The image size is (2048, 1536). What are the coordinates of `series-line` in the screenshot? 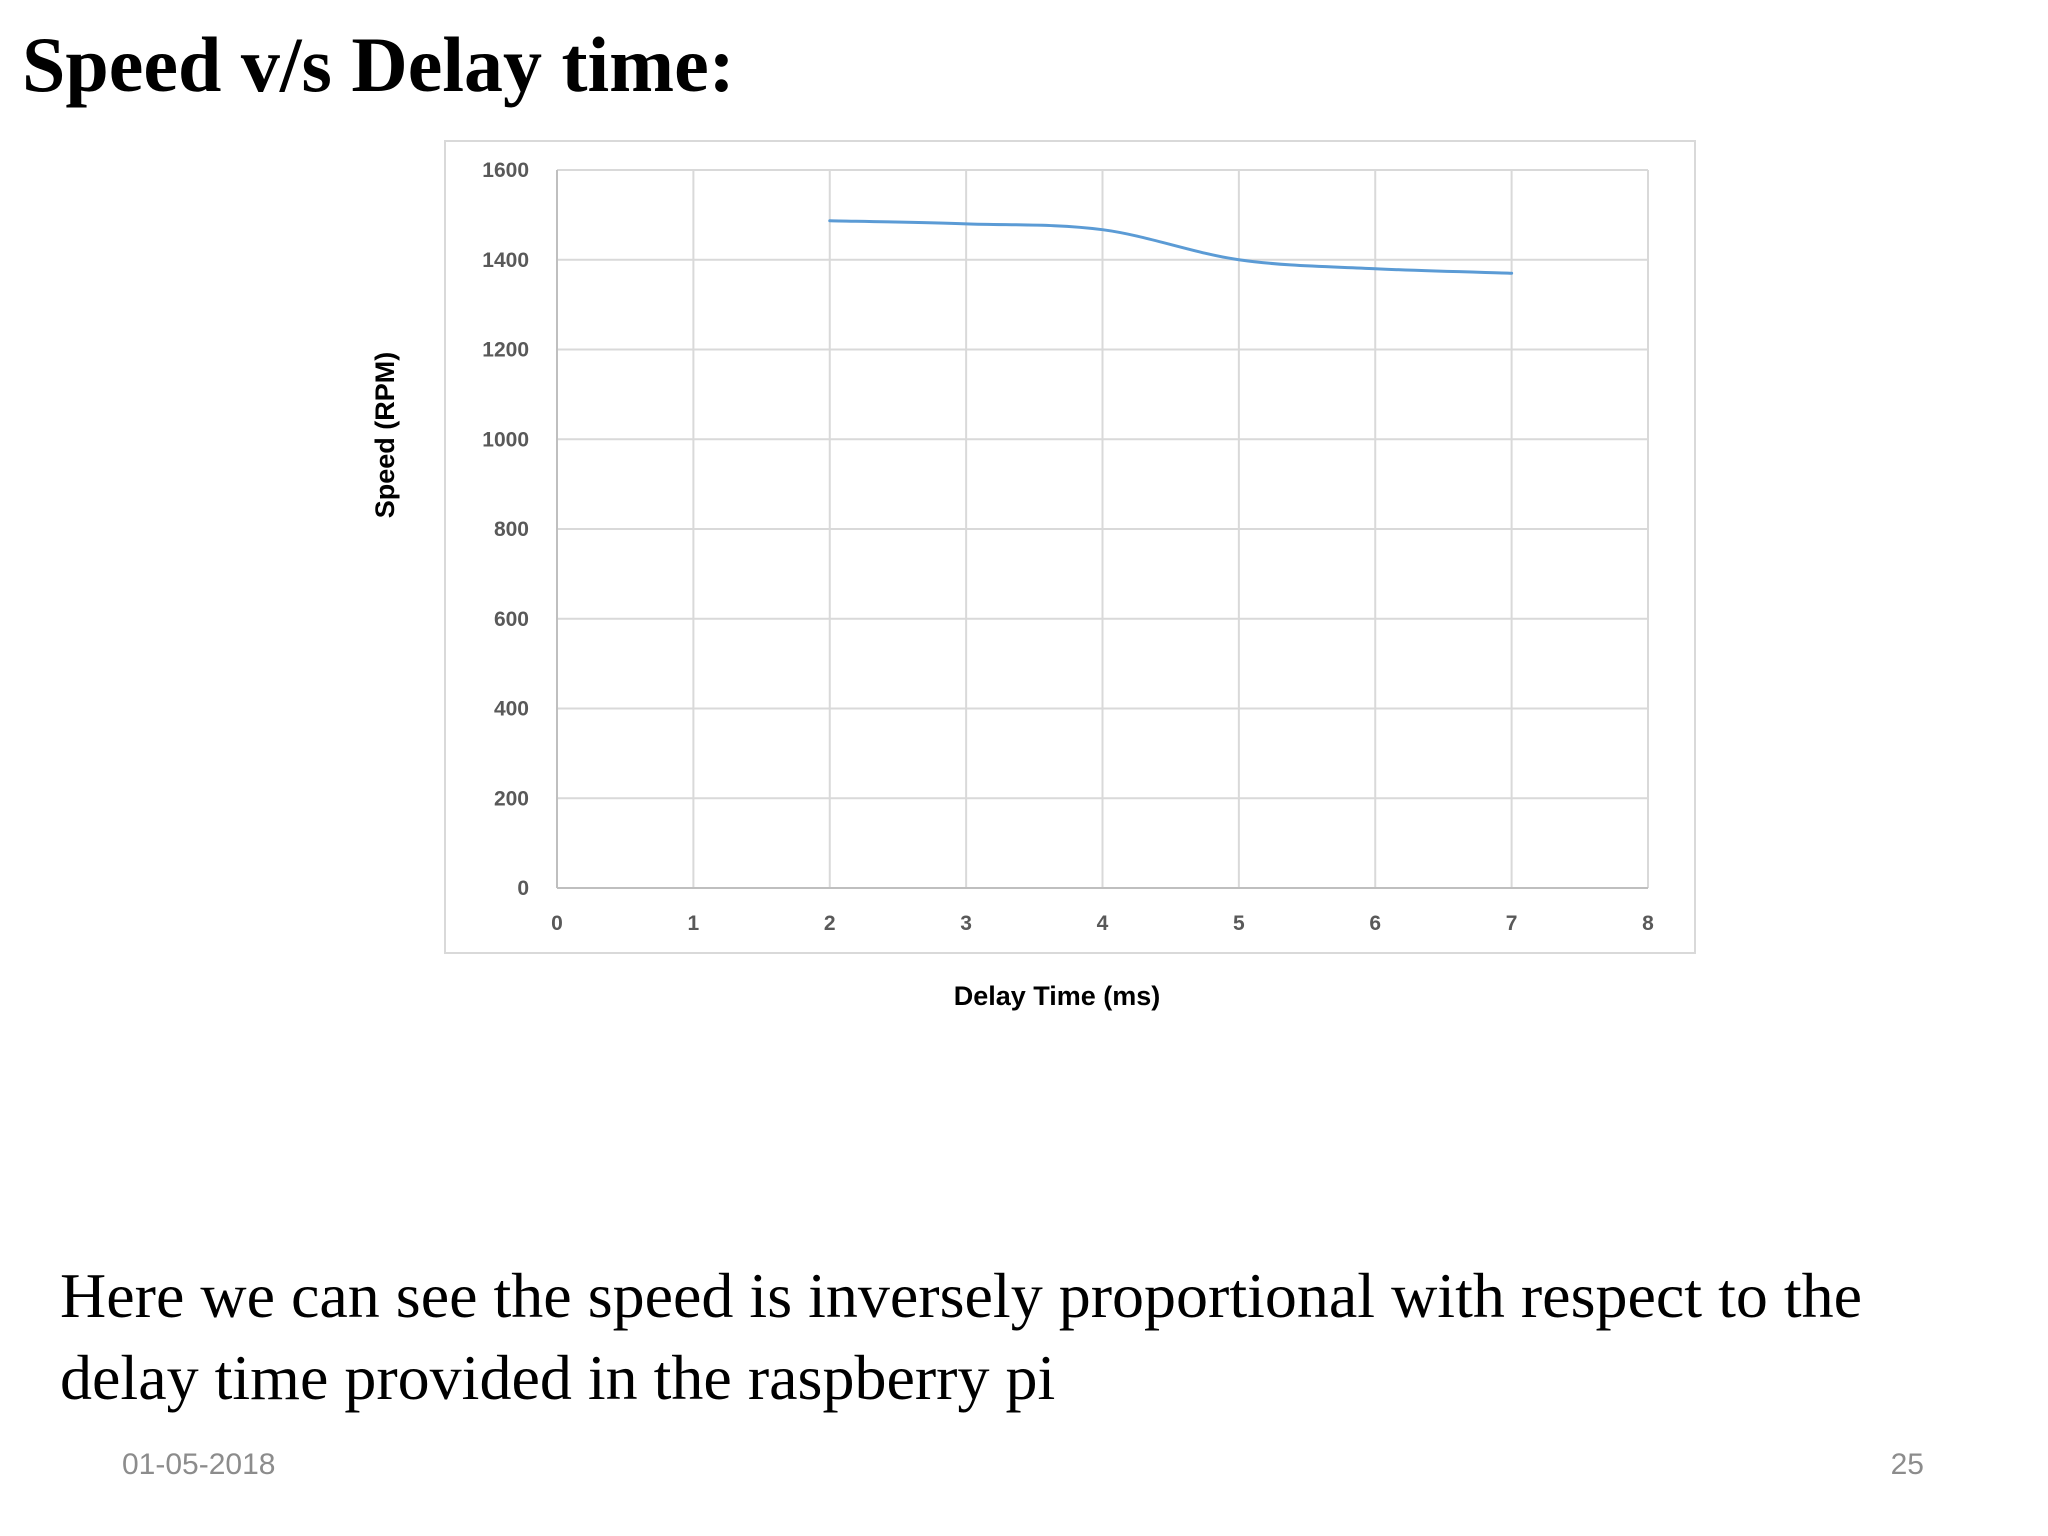 It's located at (1171, 247).